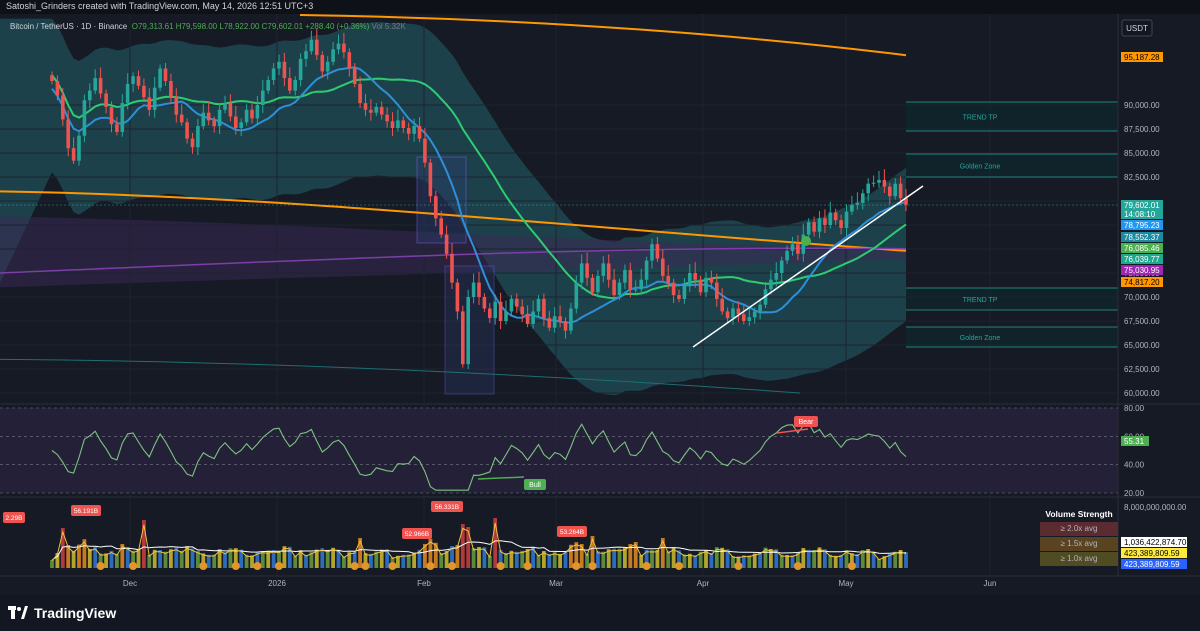 This screenshot has width=1200, height=631. I want to click on bull-label-bg, so click(535, 484).